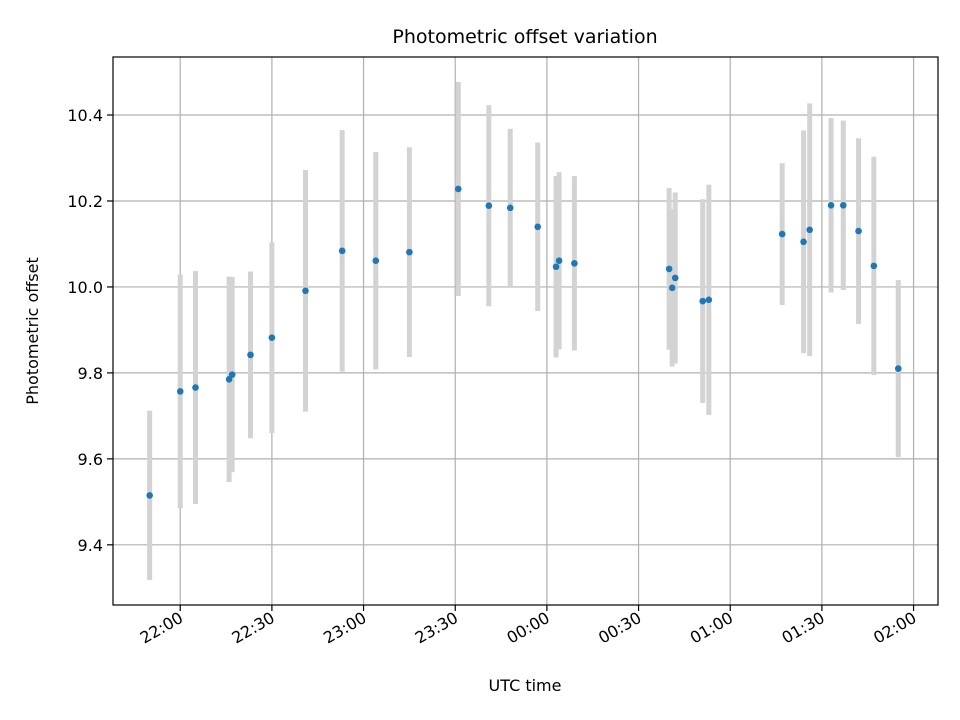 This screenshot has height=720, width=960. Describe the element at coordinates (524, 37) in the screenshot. I see `chart-title: Photometric offset variation` at that location.